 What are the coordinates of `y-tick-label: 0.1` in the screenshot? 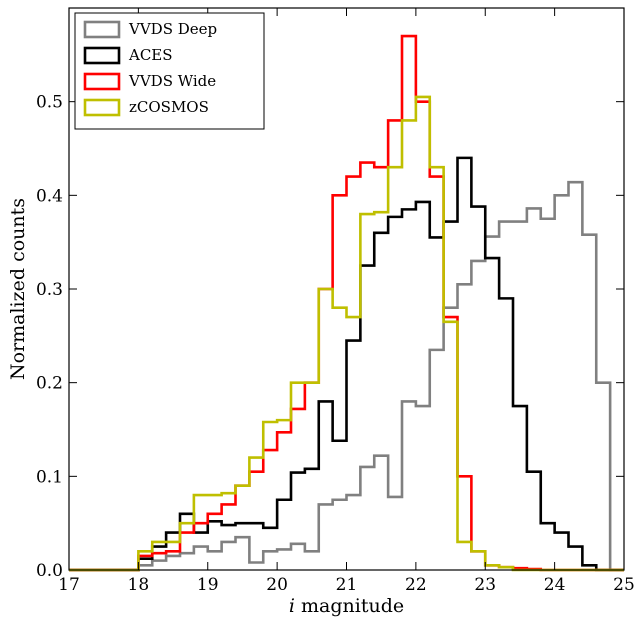 It's located at (49, 477).